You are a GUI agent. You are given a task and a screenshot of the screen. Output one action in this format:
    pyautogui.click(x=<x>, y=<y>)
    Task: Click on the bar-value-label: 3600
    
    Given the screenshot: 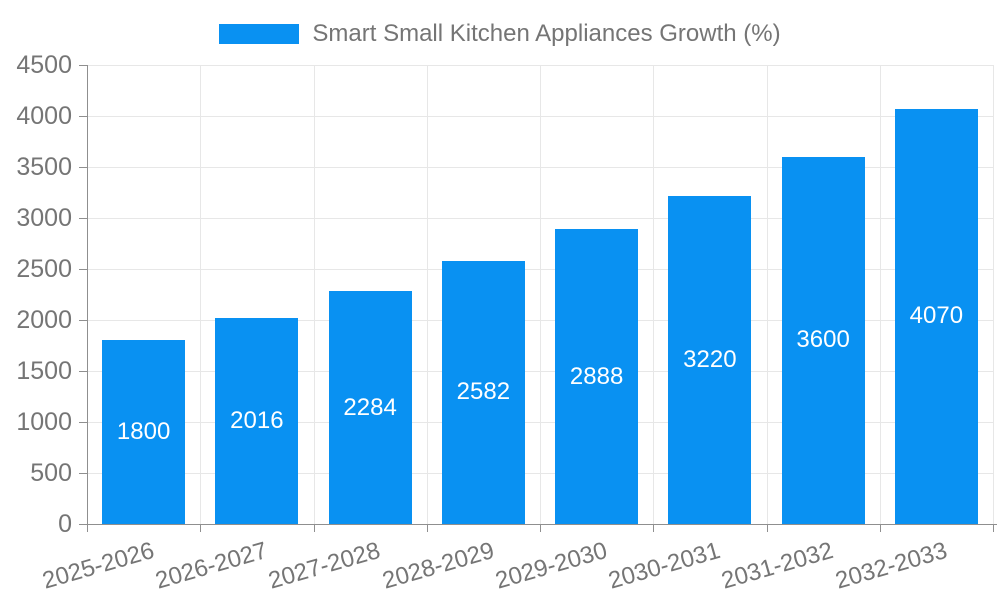 What is the action you would take?
    pyautogui.click(x=823, y=340)
    